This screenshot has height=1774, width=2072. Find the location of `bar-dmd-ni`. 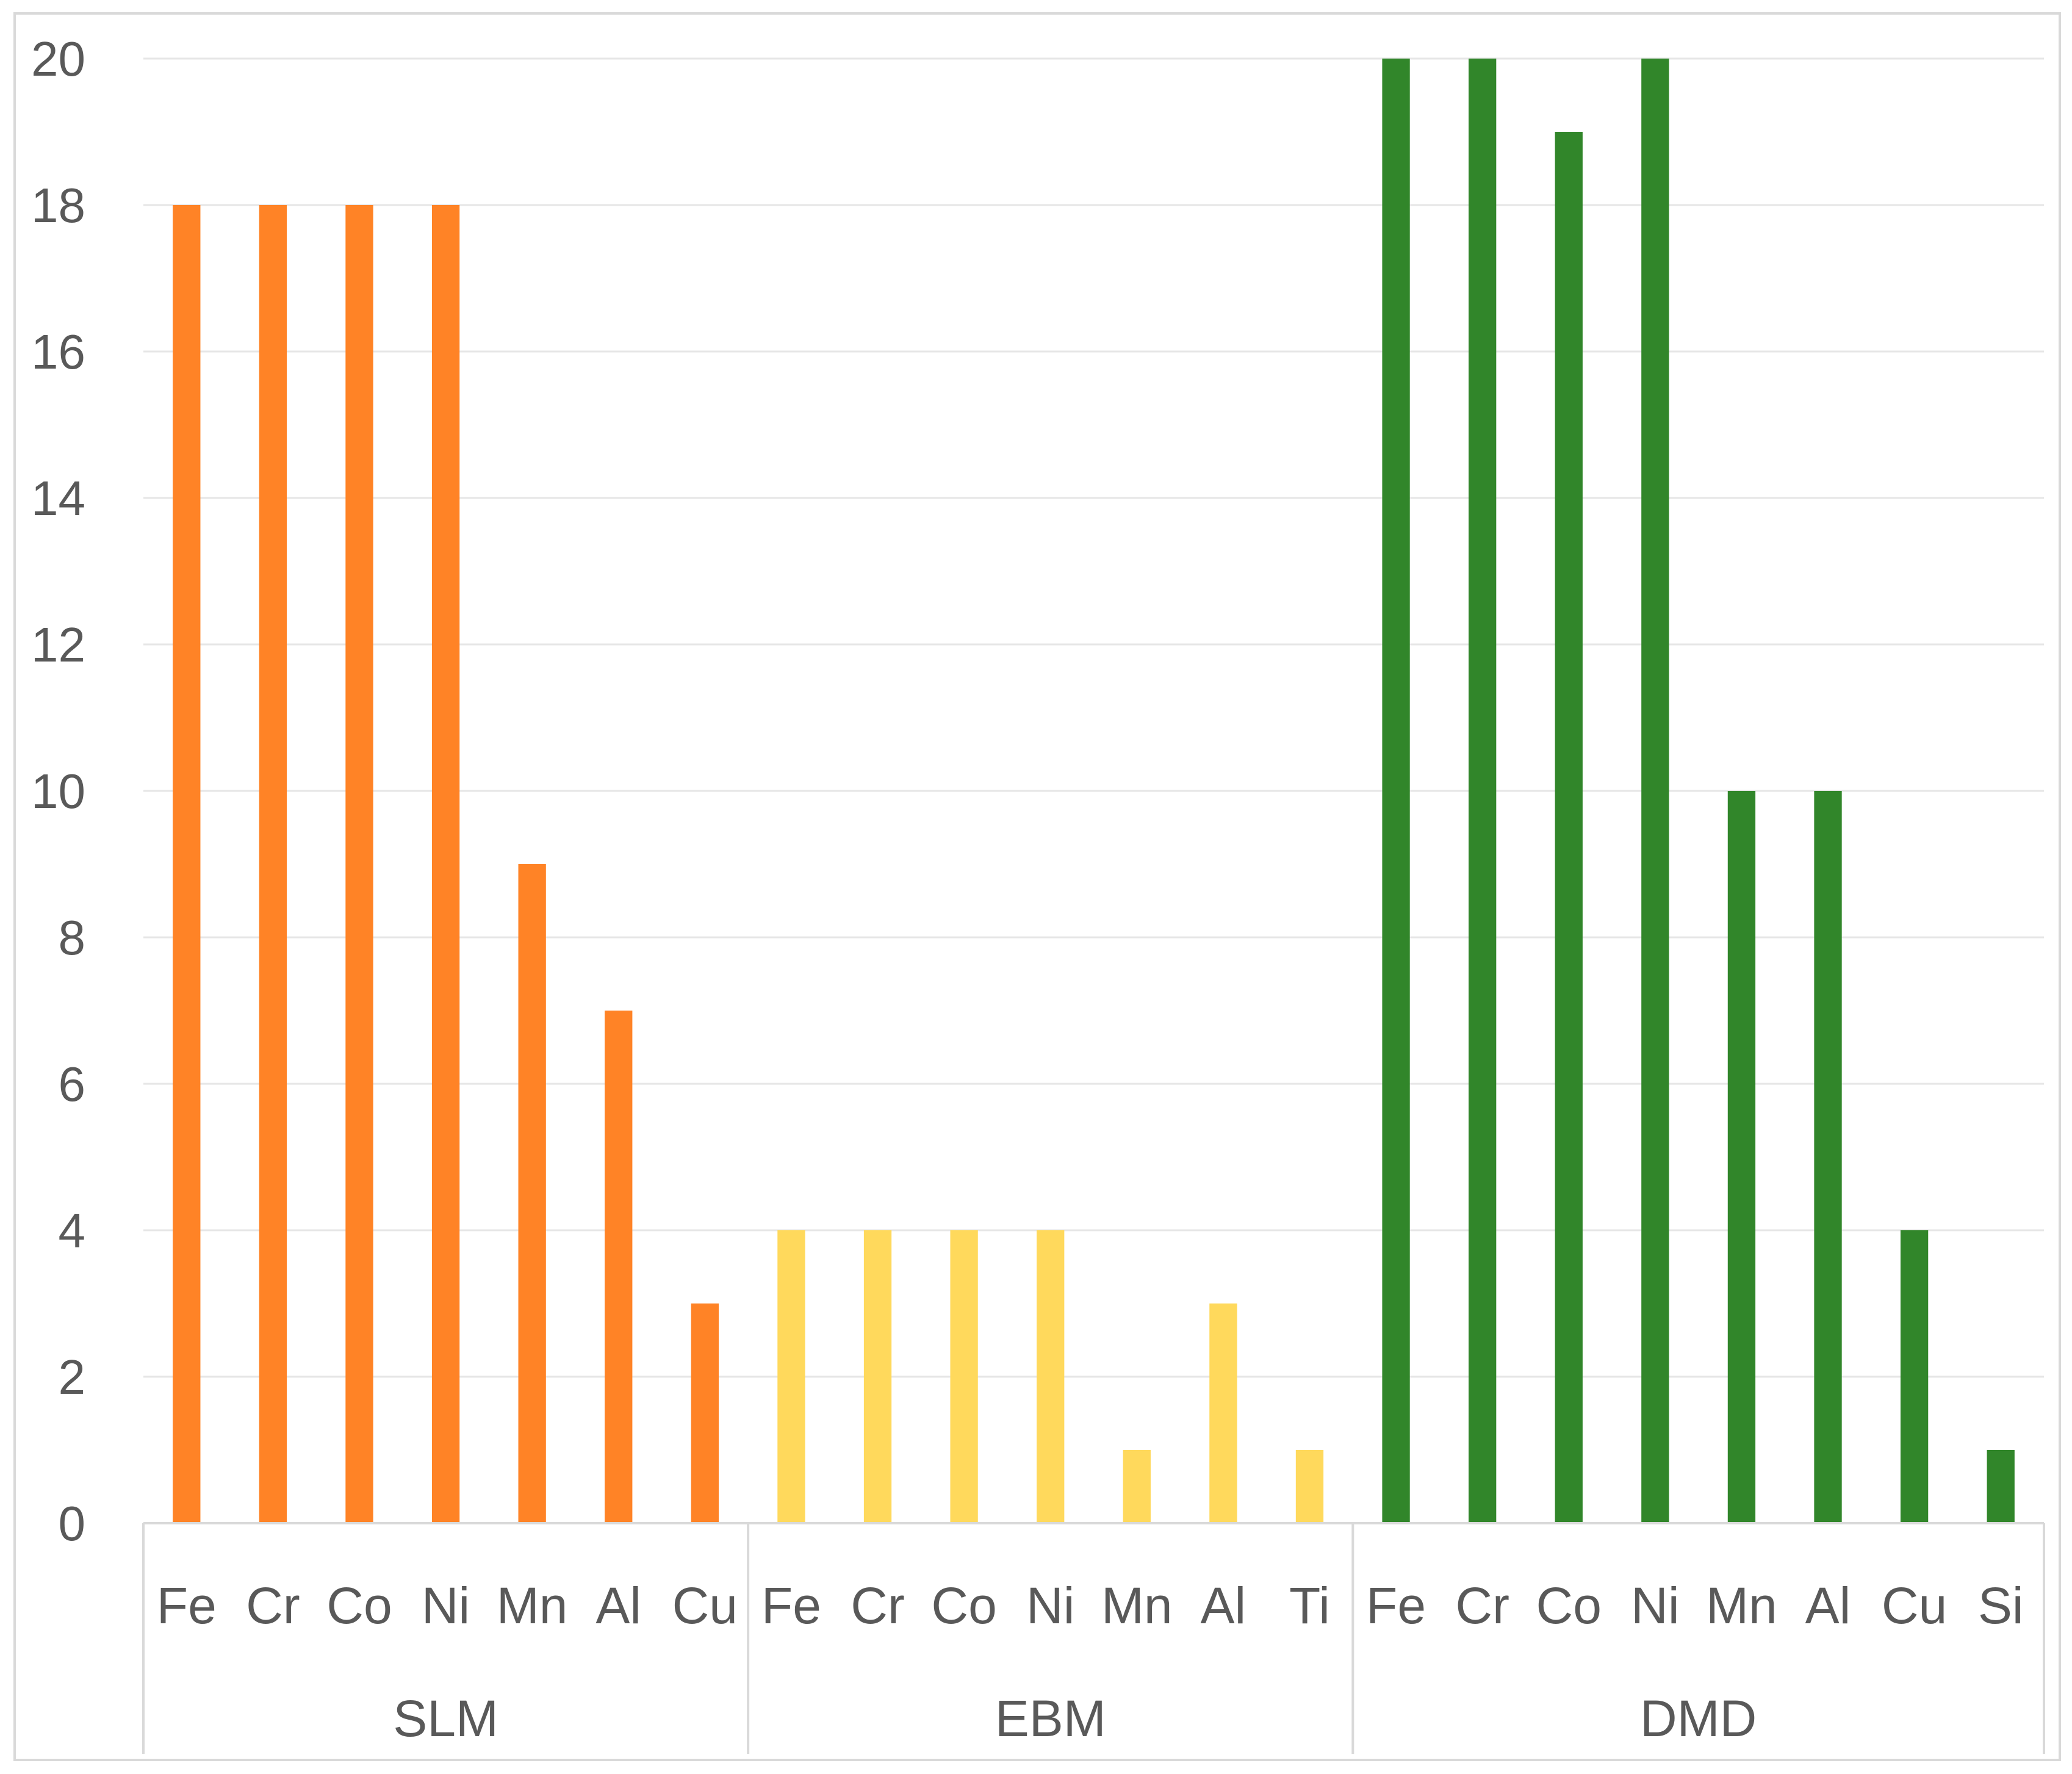

bar-dmd-ni is located at coordinates (1655, 791).